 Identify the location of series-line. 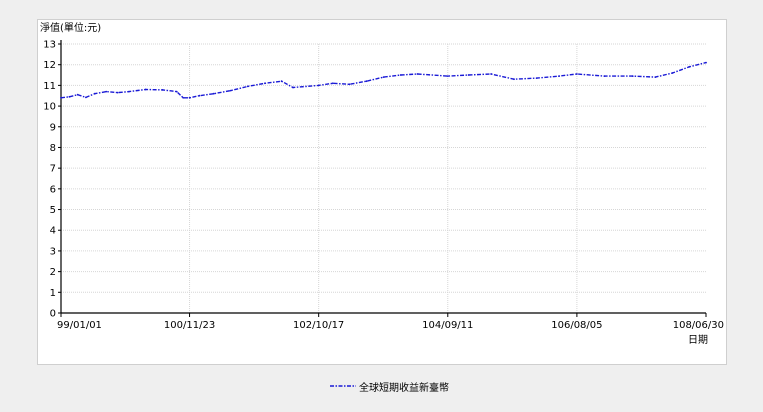
(383, 80).